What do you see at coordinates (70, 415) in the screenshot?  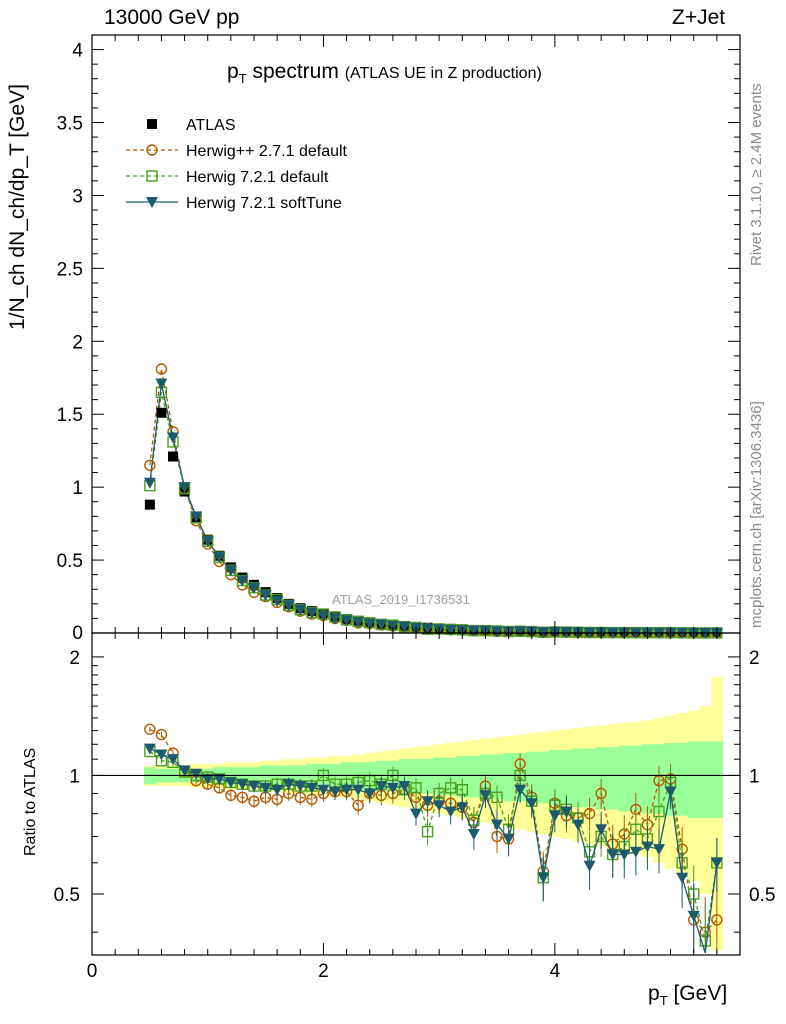 I see `main-y-tick-label: 1.5` at bounding box center [70, 415].